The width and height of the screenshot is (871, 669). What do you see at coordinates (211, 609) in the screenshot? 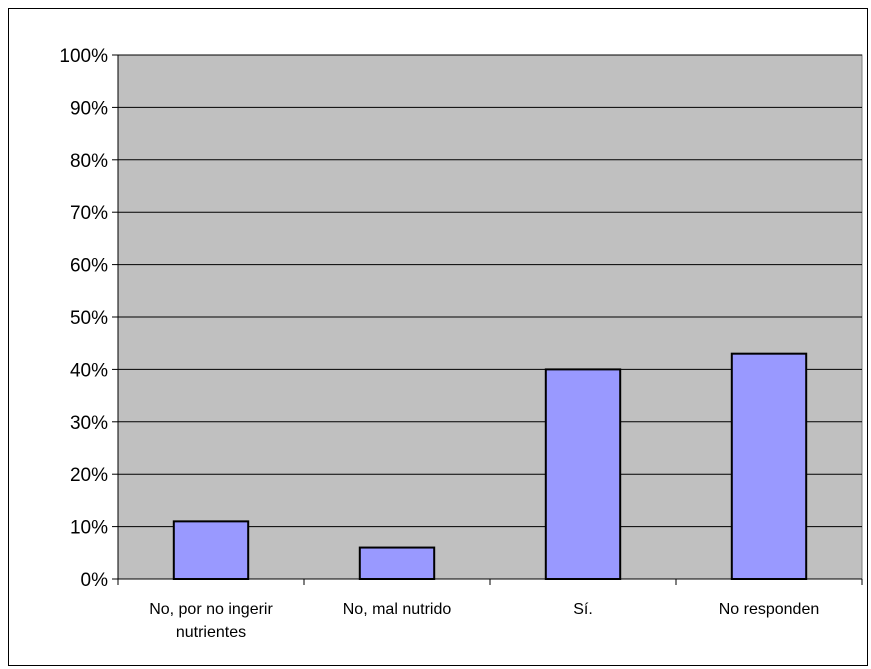
I see `x-category-label: No, por no ingerir` at bounding box center [211, 609].